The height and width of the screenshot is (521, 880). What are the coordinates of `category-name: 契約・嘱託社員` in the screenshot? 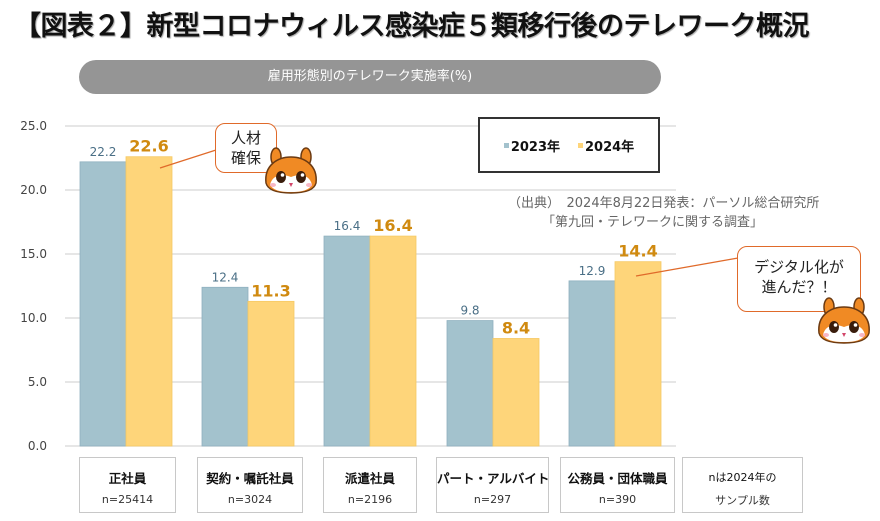 It's located at (250, 478).